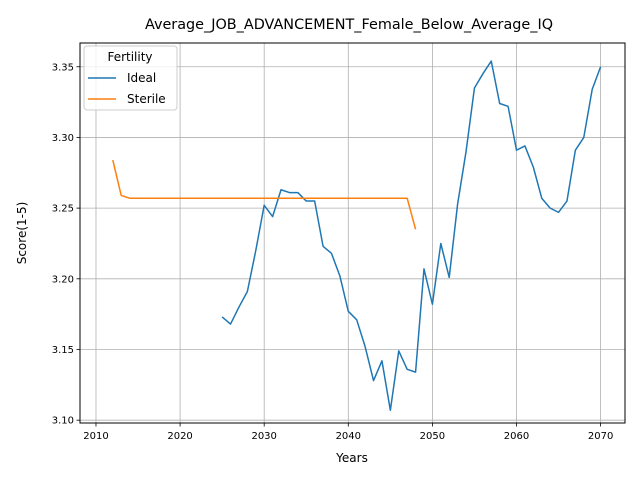 The height and width of the screenshot is (480, 640). Describe the element at coordinates (348, 436) in the screenshot. I see `x-tick-label: 2040` at that location.